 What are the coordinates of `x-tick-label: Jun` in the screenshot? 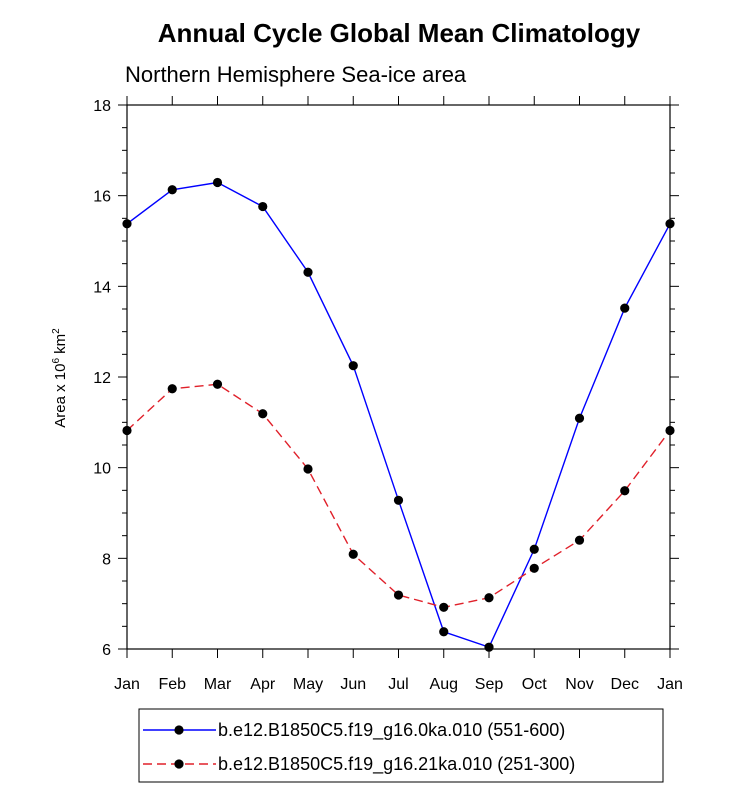 It's located at (353, 684).